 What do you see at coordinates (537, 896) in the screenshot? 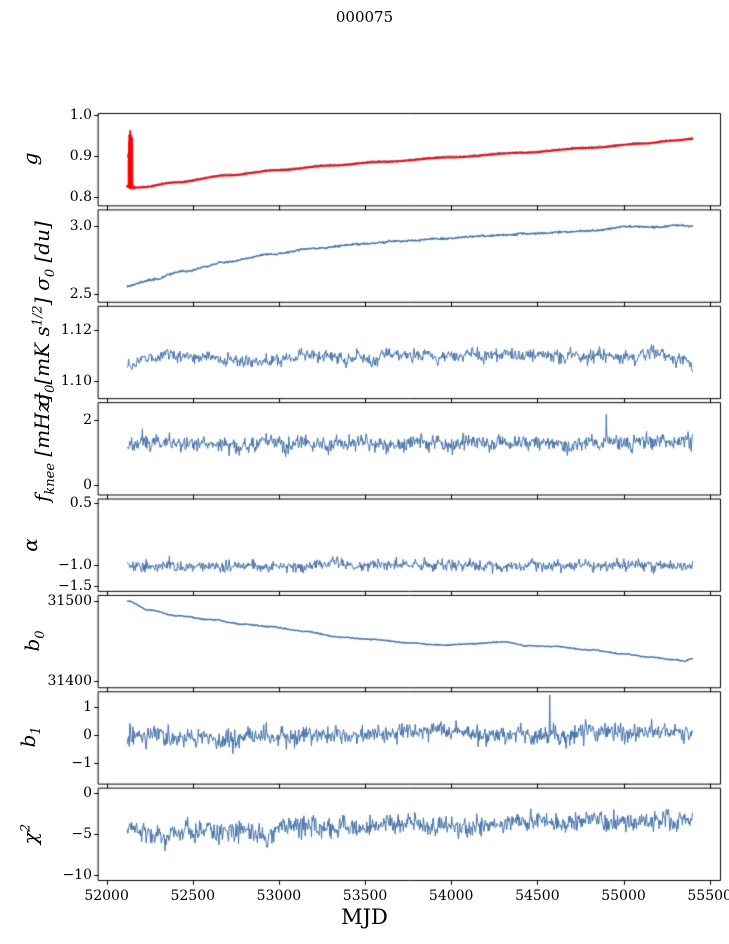
I see `x-tick-label: 54500` at bounding box center [537, 896].